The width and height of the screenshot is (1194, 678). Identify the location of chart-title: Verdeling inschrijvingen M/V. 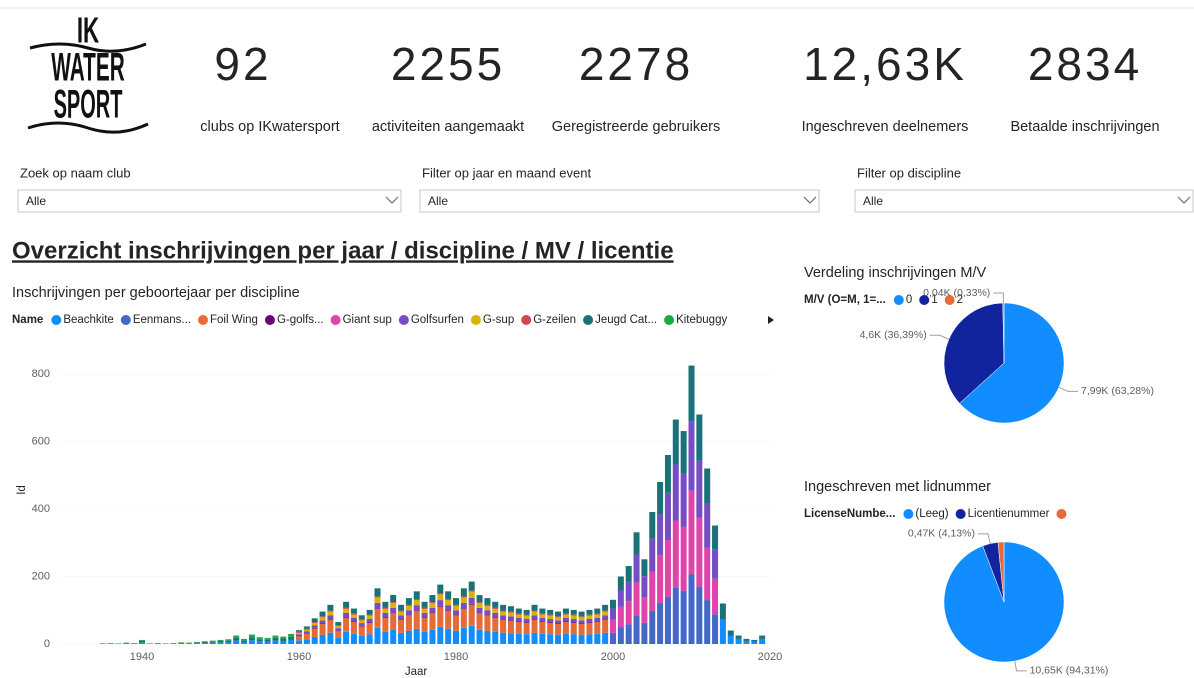
(895, 273).